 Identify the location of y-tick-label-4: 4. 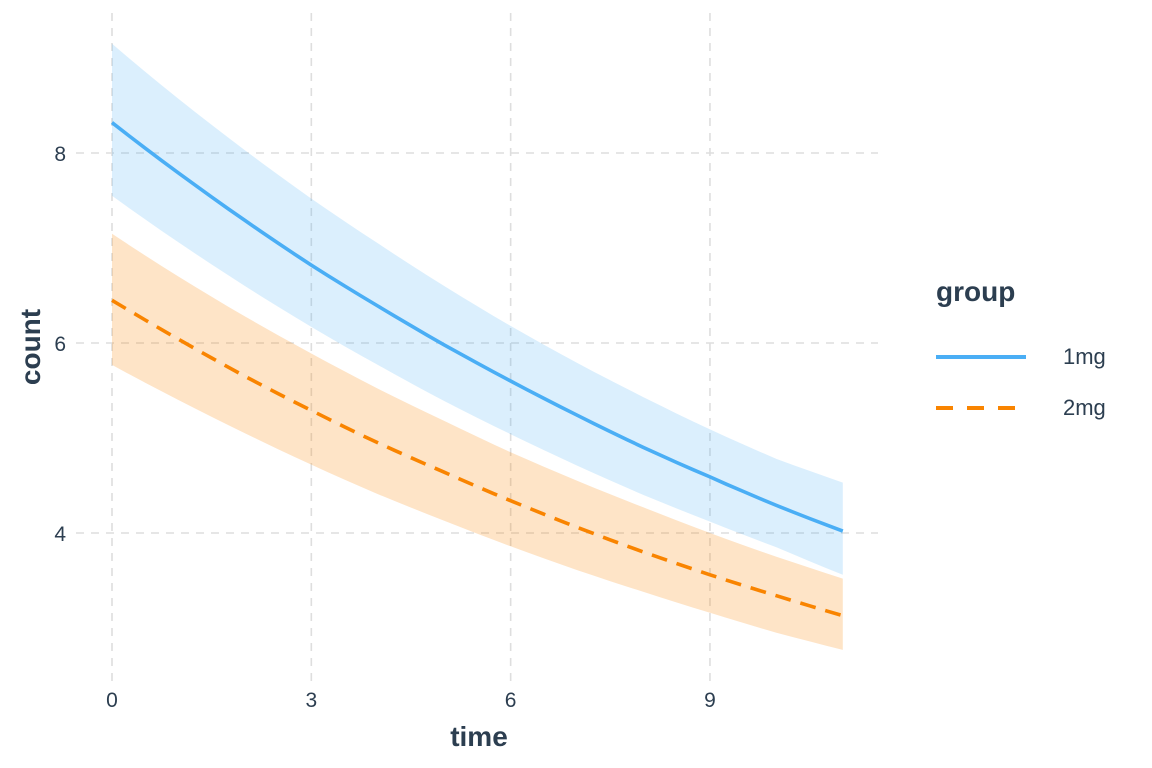
(60, 534).